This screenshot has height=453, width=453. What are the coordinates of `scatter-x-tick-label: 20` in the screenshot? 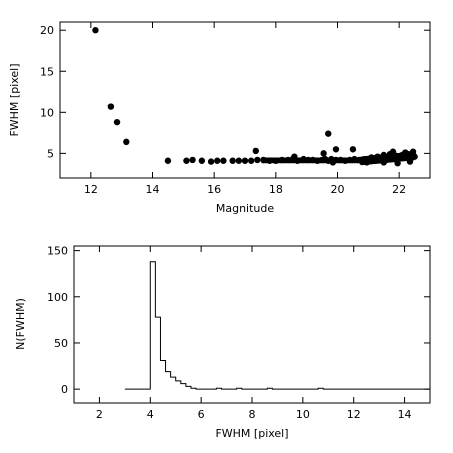 It's located at (338, 189).